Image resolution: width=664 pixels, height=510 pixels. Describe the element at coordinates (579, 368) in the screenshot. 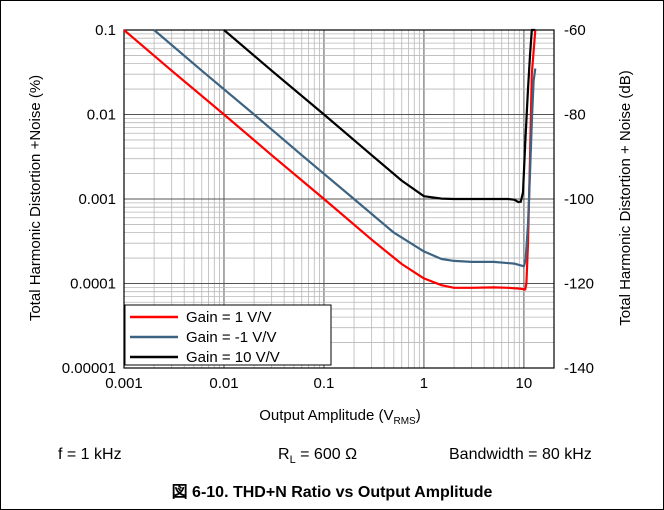

I see `y-tick-label-right: -140` at that location.